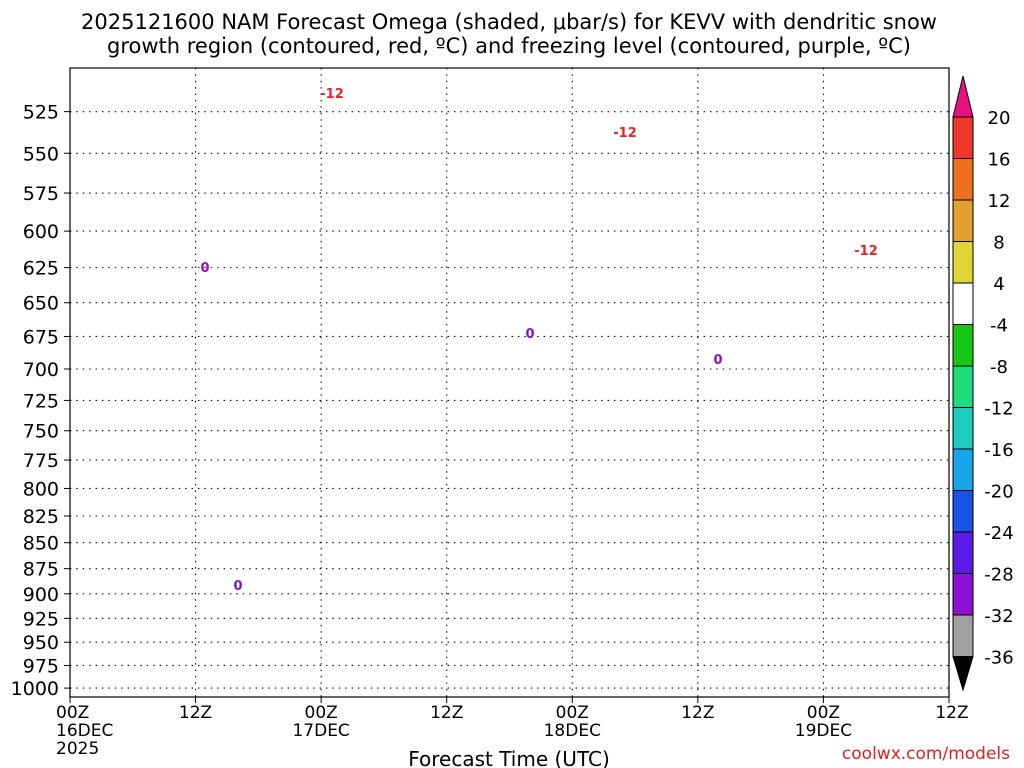 The image size is (1024, 768). I want to click on contour-label-freezing-3: 0, so click(717, 360).